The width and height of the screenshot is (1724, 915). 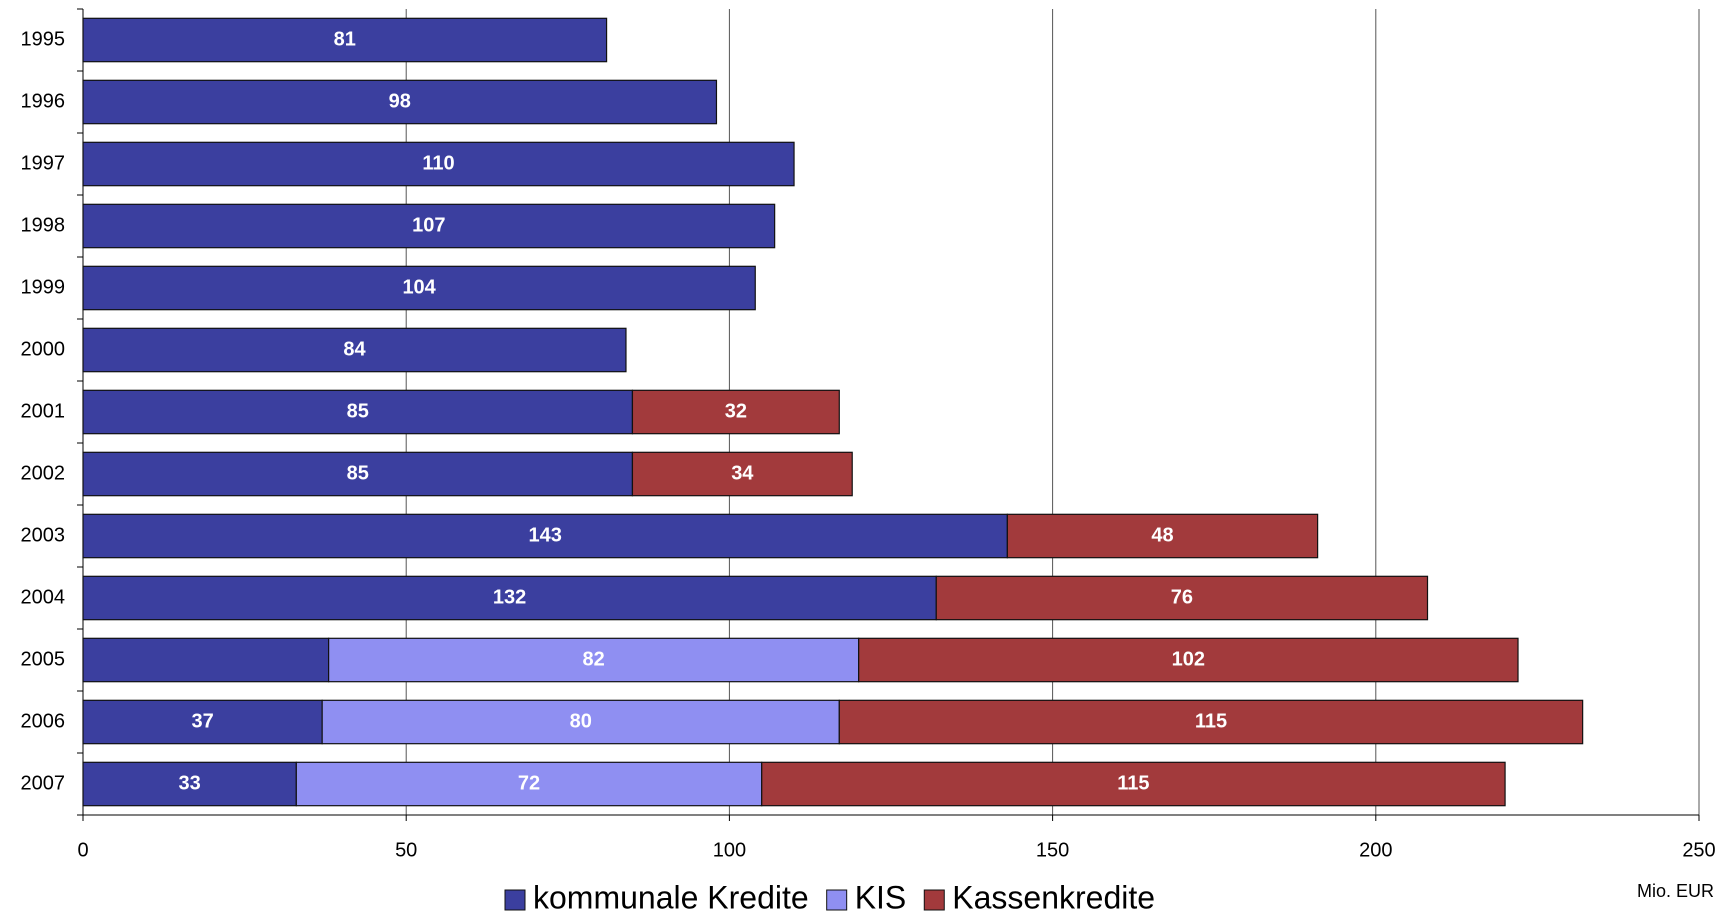 What do you see at coordinates (43, 659) in the screenshot?
I see `y-tick-label: 2005` at bounding box center [43, 659].